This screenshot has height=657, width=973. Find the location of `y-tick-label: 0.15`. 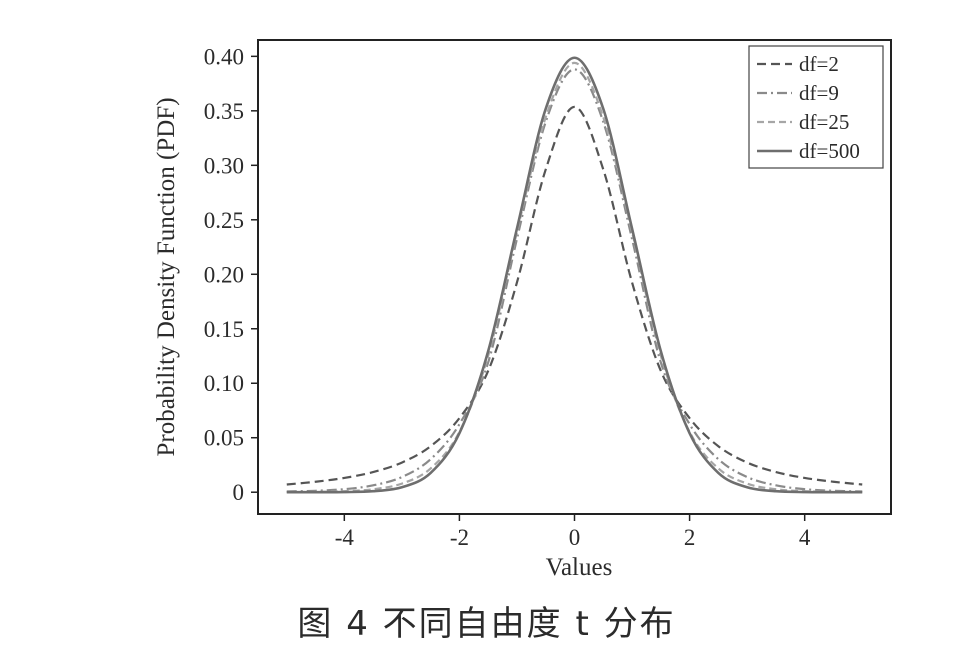

y-tick-label: 0.15 is located at coordinates (224, 329).